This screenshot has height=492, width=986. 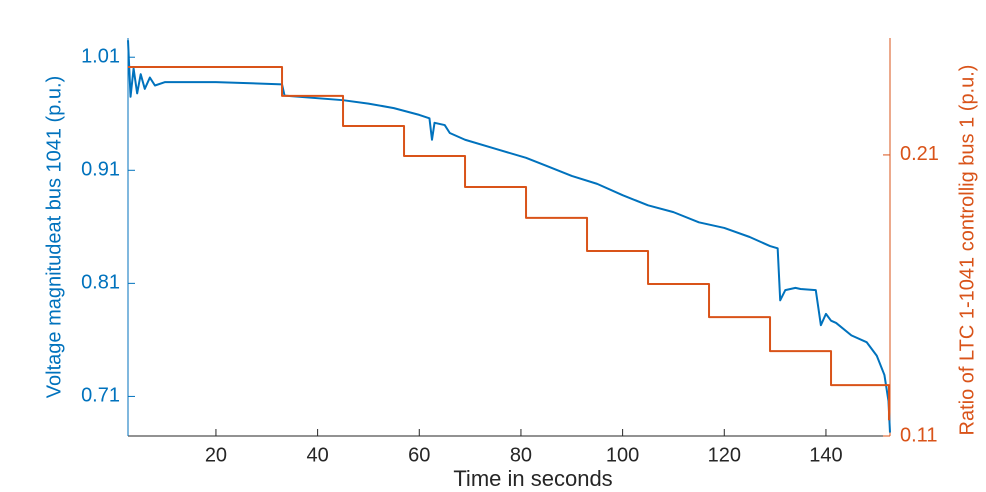 What do you see at coordinates (100, 170) in the screenshot?
I see `y-tick-label: 0.91` at bounding box center [100, 170].